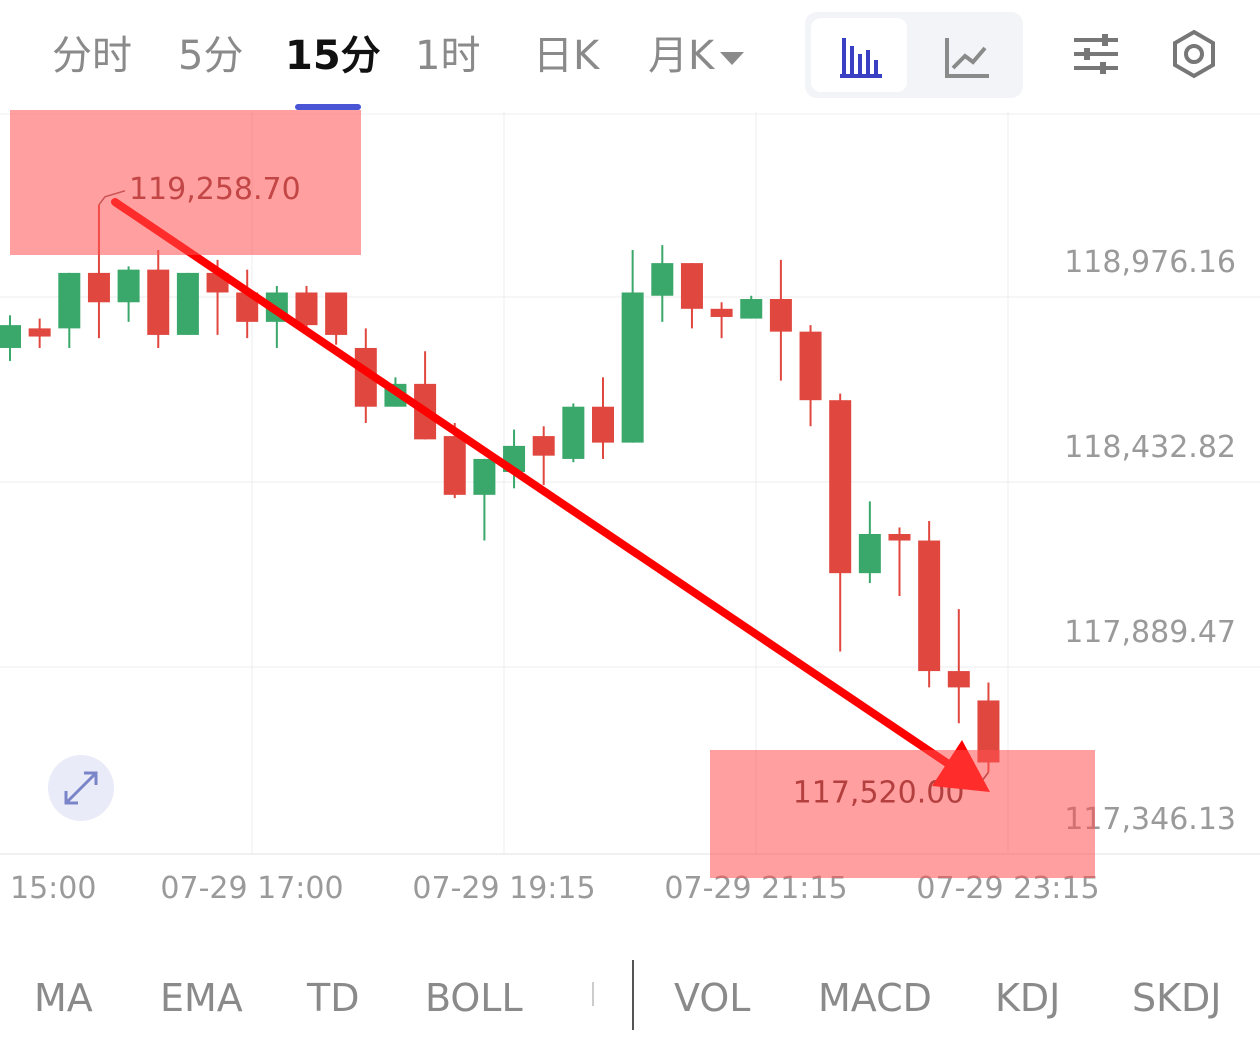 Image resolution: width=1260 pixels, height=1053 pixels. I want to click on indicator-settings-icon, so click(1096, 54).